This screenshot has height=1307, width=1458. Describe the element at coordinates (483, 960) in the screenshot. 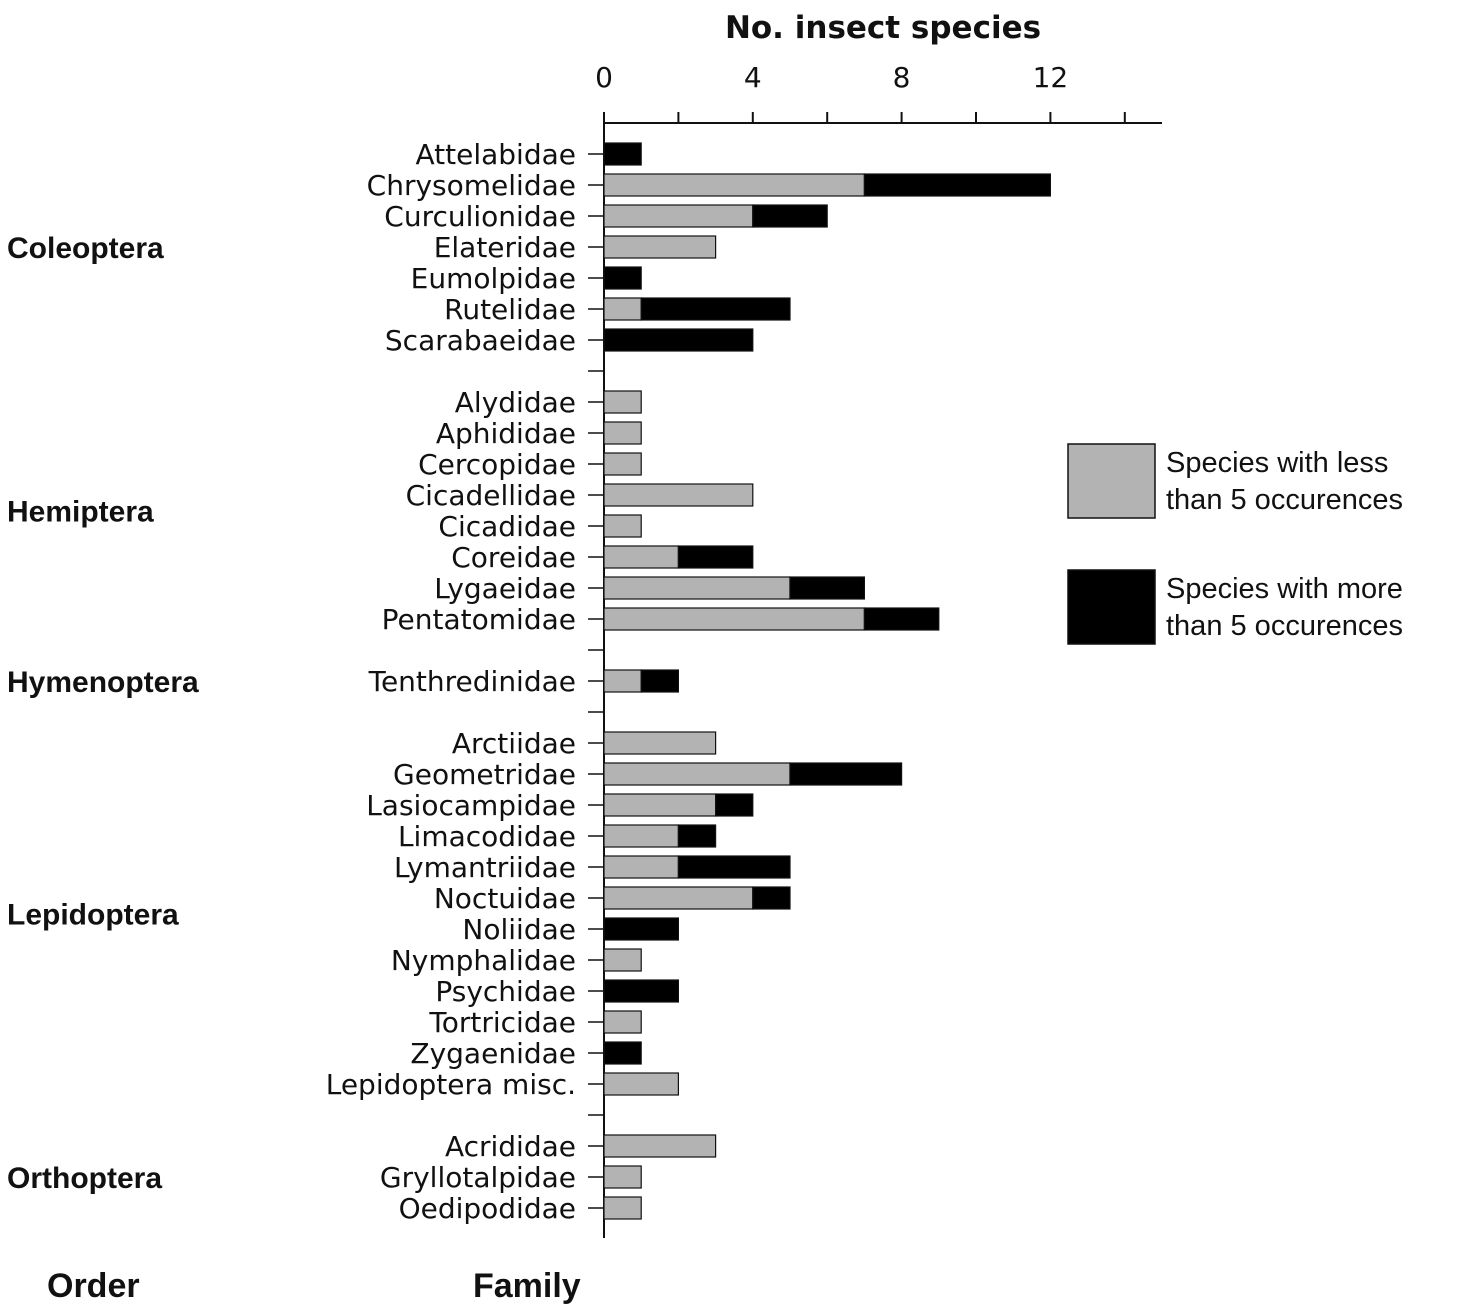

I see `family-label: Nymphalidae` at that location.